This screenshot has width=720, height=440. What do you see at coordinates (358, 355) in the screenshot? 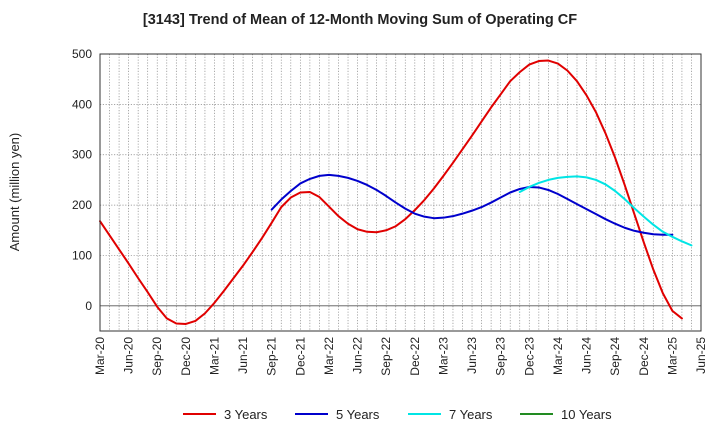
I see `x-tick-label: Jun-22` at bounding box center [358, 355].